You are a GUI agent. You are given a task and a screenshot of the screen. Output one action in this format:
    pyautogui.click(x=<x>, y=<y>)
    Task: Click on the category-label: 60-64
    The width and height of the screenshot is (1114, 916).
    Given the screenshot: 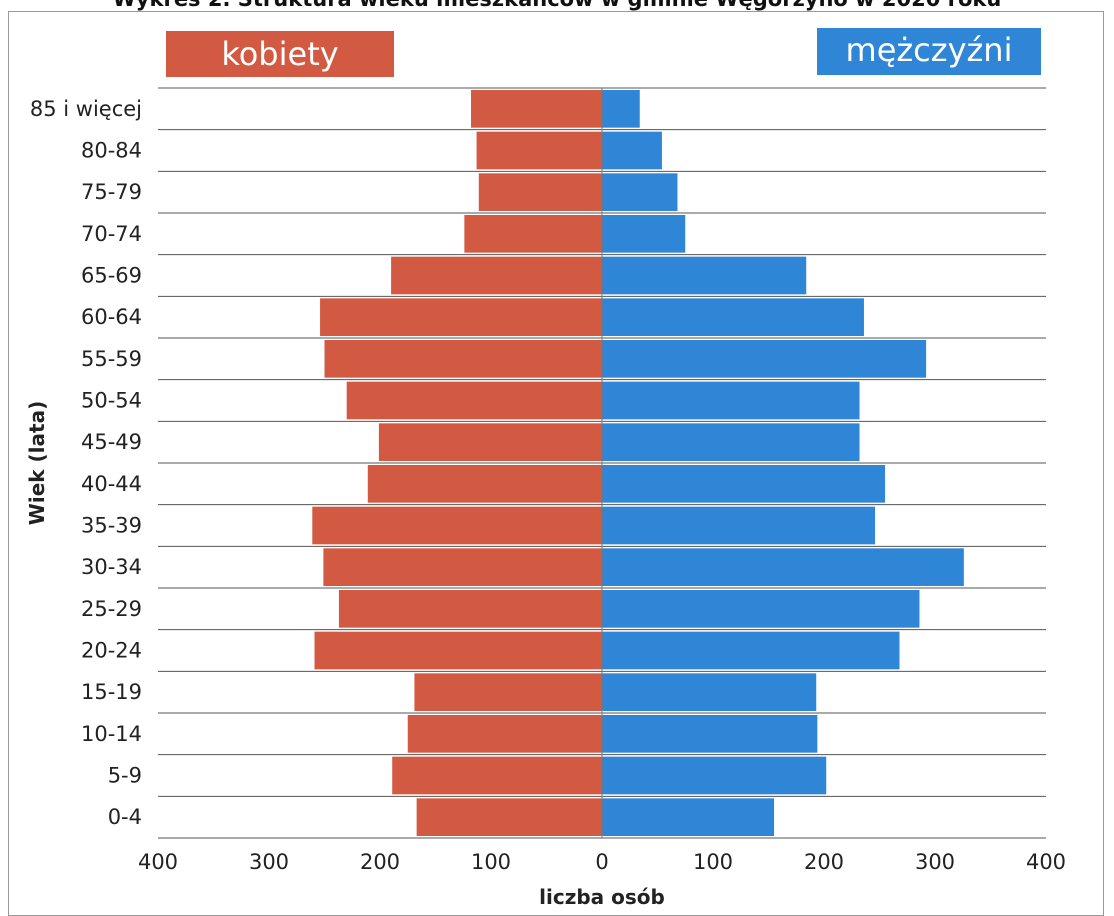 What is the action you would take?
    pyautogui.click(x=111, y=317)
    